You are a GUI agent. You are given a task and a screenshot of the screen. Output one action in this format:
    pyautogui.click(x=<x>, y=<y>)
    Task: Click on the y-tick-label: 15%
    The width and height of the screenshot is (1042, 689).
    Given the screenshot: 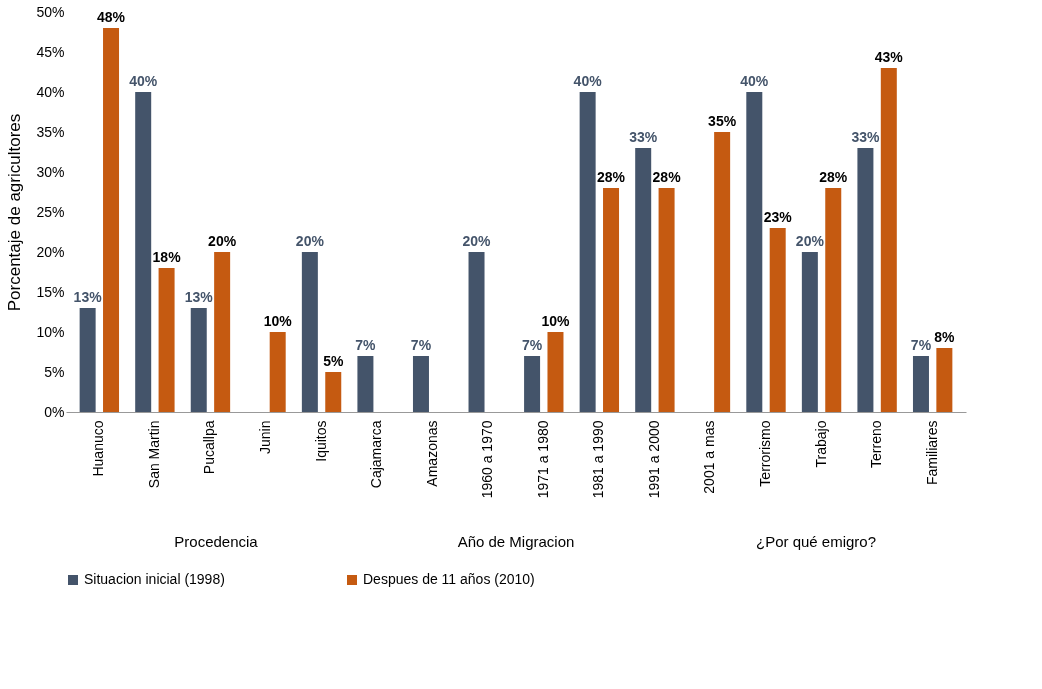 What is the action you would take?
    pyautogui.click(x=50, y=291)
    